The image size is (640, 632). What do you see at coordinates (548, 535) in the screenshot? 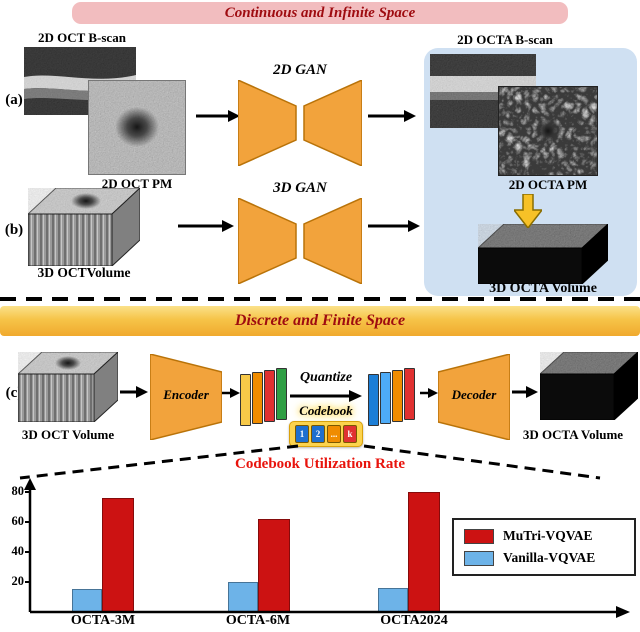
I see `legend-label-mutri: MuTri-VQVAE` at bounding box center [548, 535].